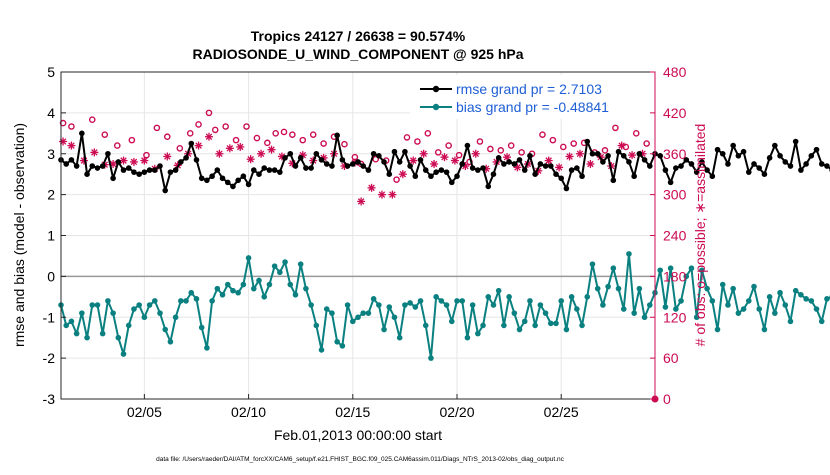  Describe the element at coordinates (358, 435) in the screenshot. I see `x-axis-label: Feb.01,2013 00:00:00 start` at that location.